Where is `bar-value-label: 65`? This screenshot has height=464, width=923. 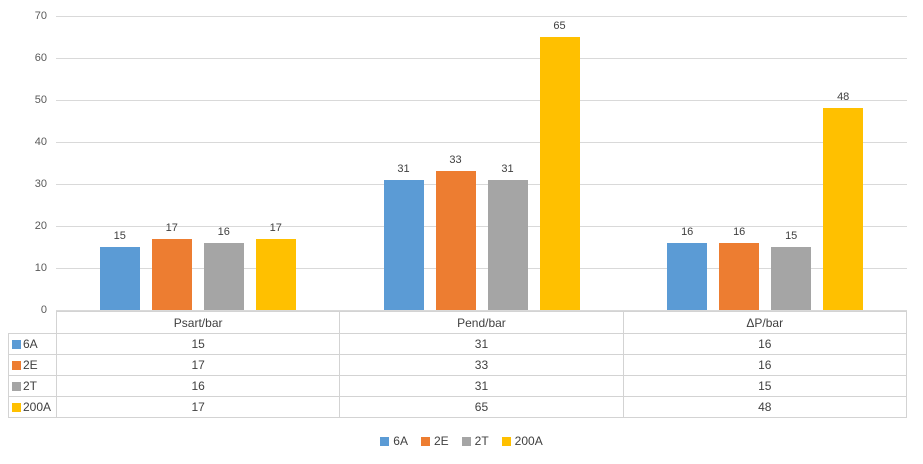 bar-value-label: 65 is located at coordinates (559, 26).